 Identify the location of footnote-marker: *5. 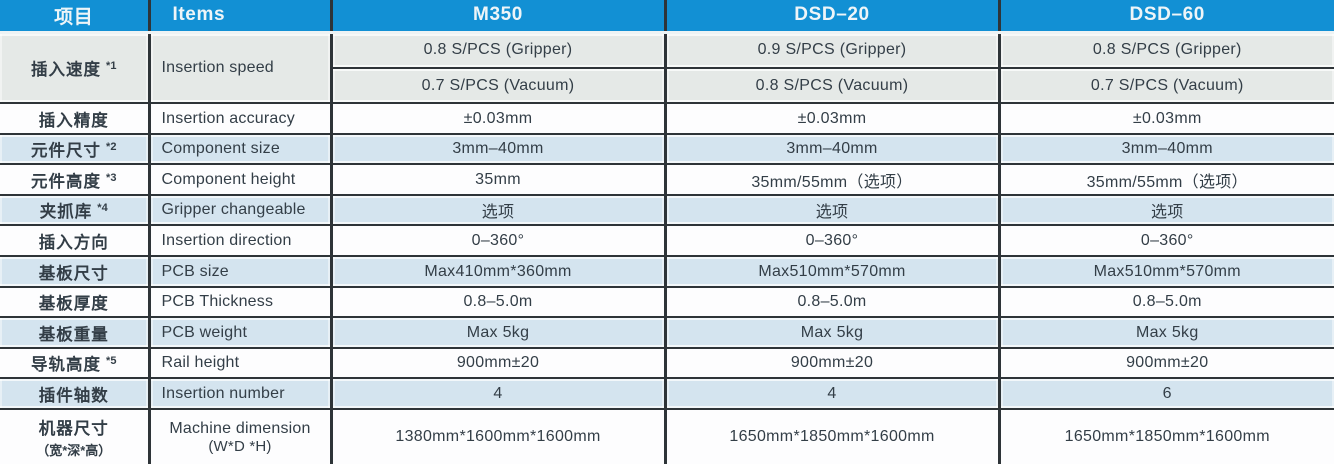
(111, 361).